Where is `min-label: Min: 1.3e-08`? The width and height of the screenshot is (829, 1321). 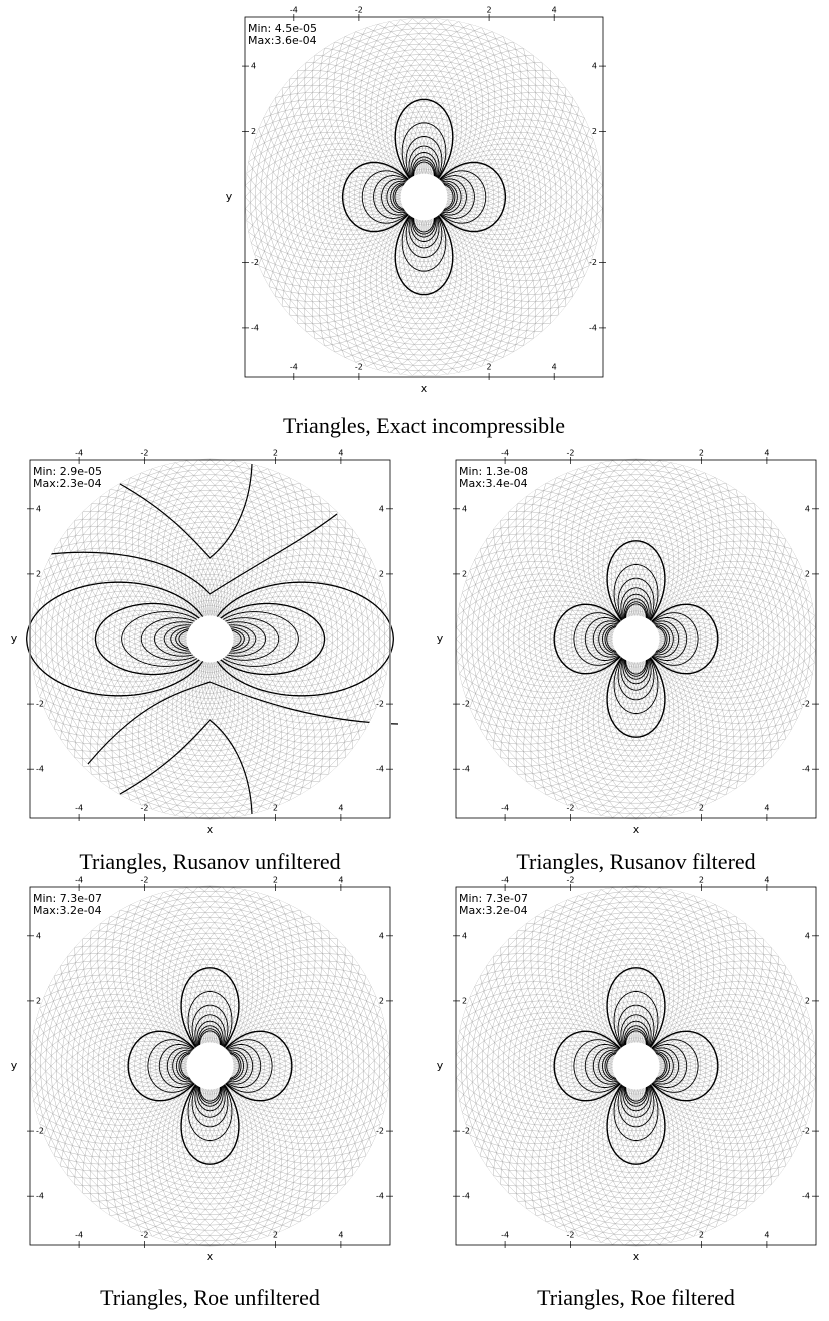 min-label: Min: 1.3e-08 is located at coordinates (493, 471).